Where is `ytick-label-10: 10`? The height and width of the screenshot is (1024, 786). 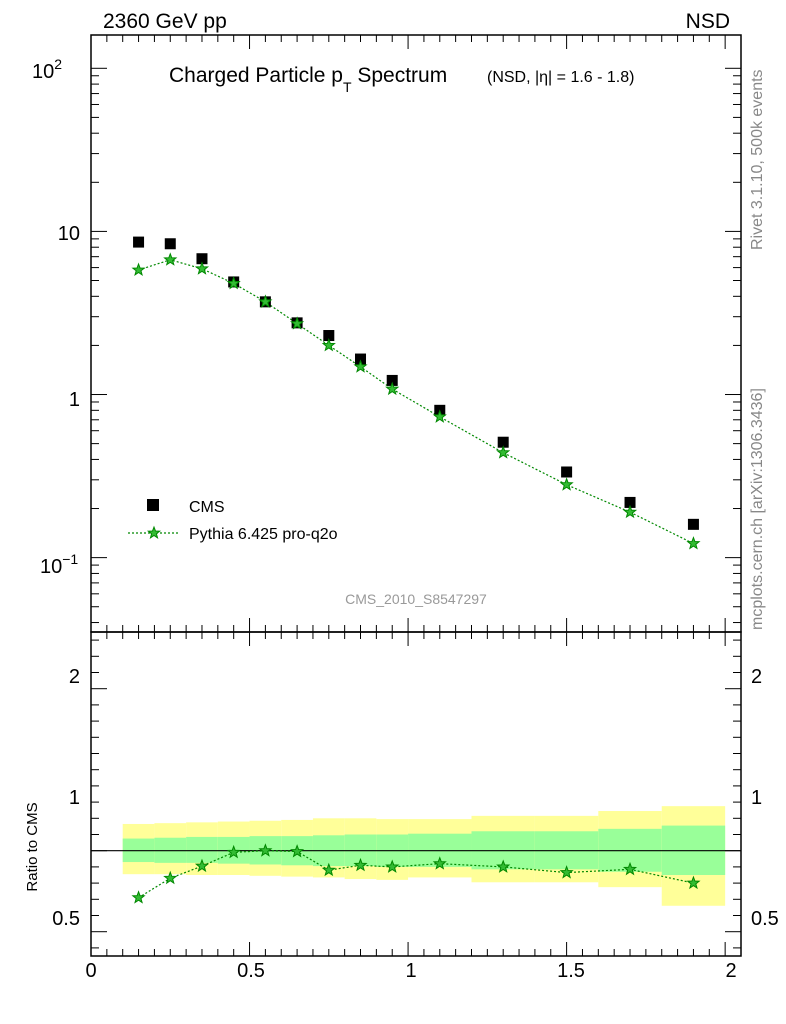 ytick-label-10: 10 is located at coordinates (69, 234).